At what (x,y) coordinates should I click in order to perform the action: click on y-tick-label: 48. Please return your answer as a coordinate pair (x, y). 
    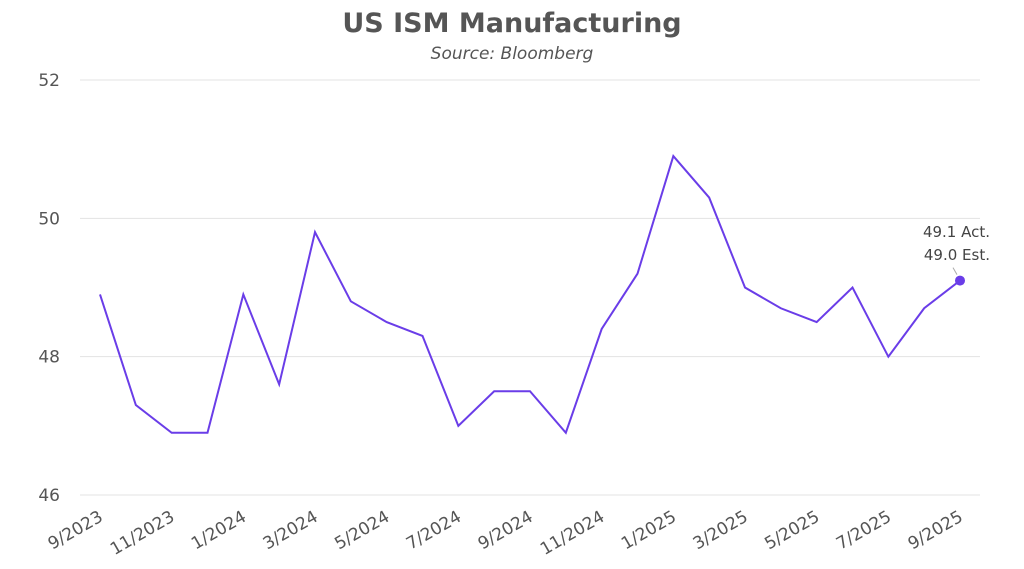
    Looking at the image, I should click on (49, 358).